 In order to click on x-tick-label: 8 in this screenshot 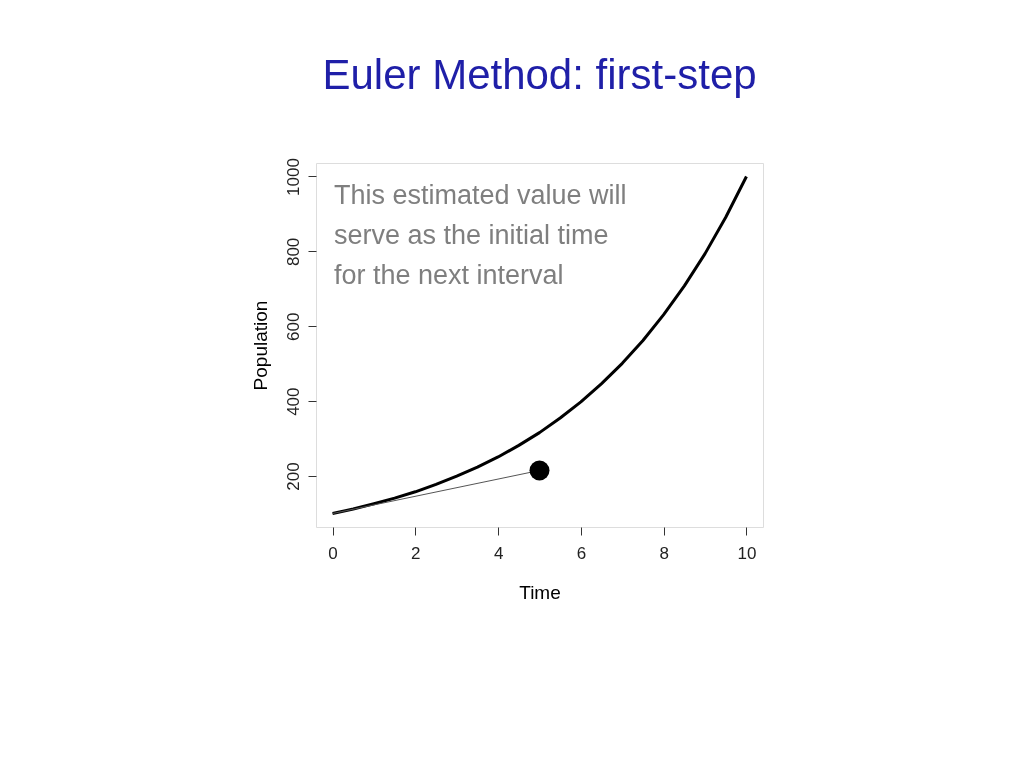, I will do `click(664, 553)`.